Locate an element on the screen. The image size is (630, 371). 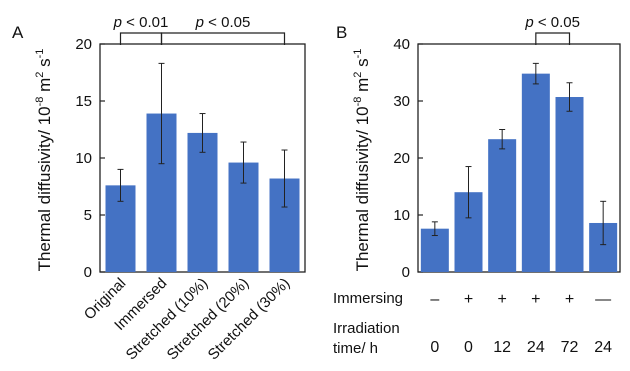
panel-a-bars is located at coordinates (202, 192).